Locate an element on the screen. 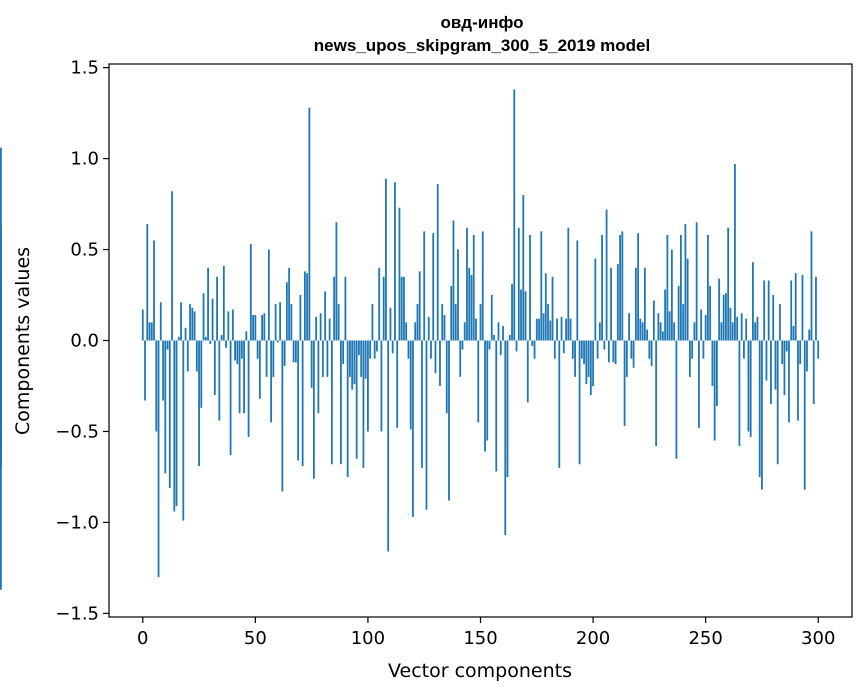  y-tick-label: −0.5 is located at coordinates (77, 431).